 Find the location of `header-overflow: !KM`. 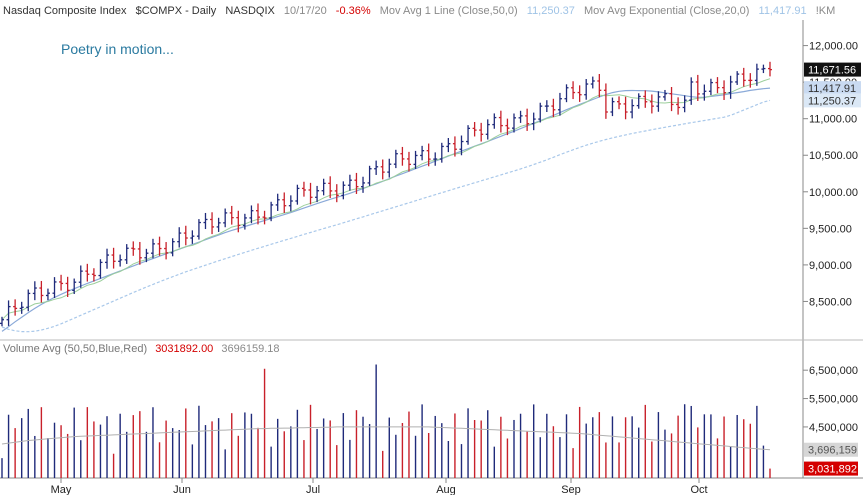

header-overflow: !KM is located at coordinates (826, 11).